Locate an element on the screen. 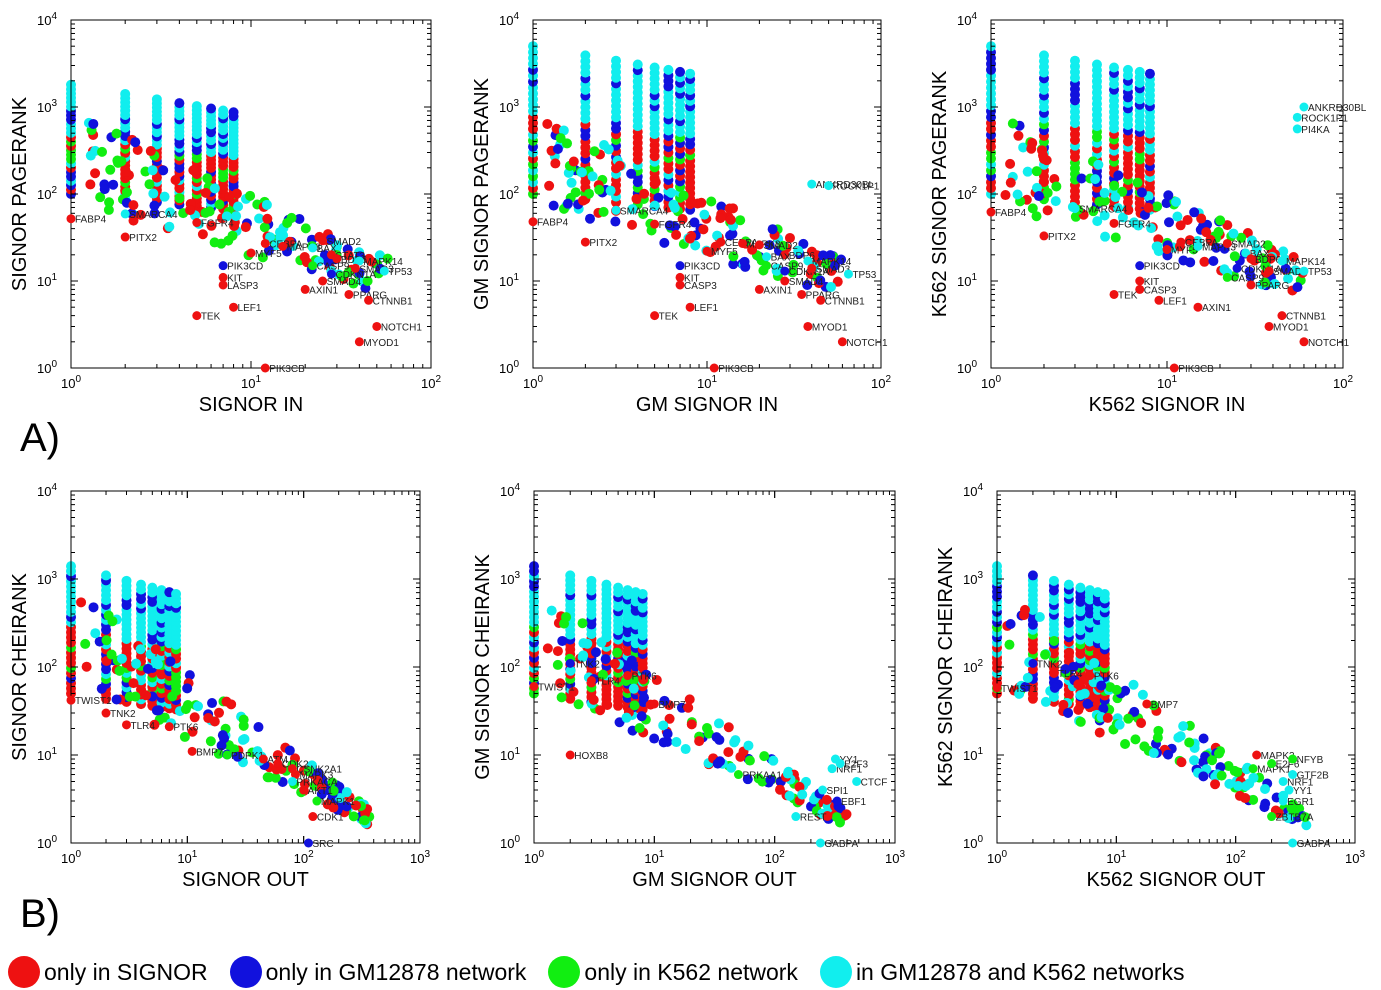 This screenshot has width=1381, height=990. point-label: GTF2B is located at coordinates (1313, 776).